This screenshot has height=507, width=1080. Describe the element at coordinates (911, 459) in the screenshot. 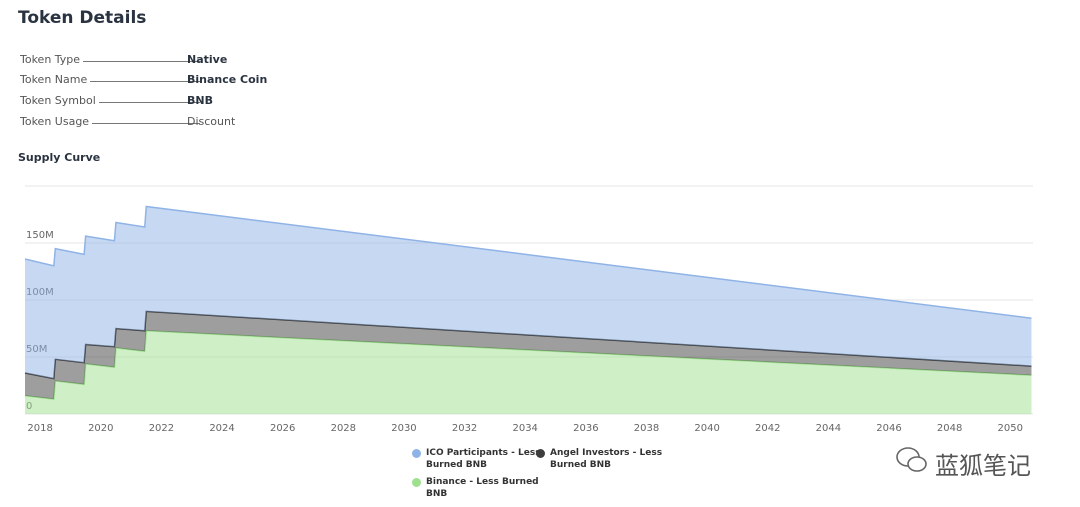

I see `watermark-icon` at that location.